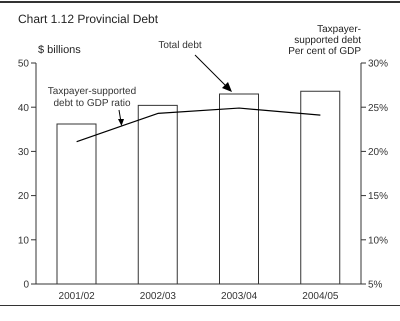 The width and height of the screenshot is (400, 321). I want to click on text: Total debt, so click(180, 45).